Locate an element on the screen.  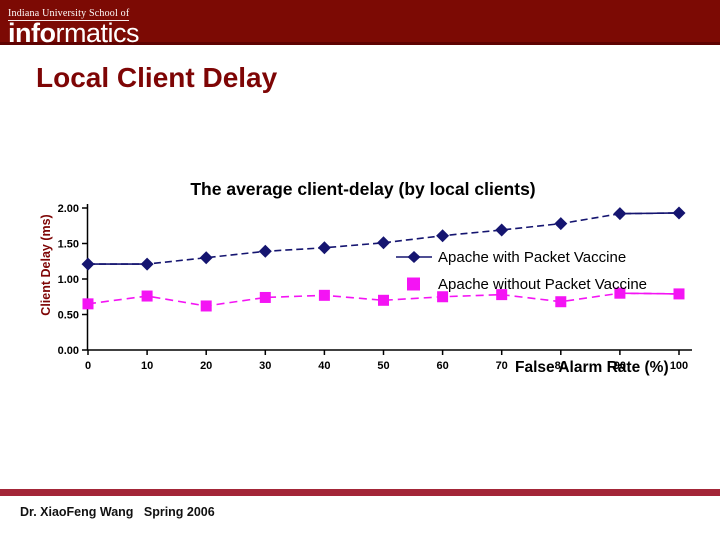
y-tick-label: 1.50 is located at coordinates (68, 245).